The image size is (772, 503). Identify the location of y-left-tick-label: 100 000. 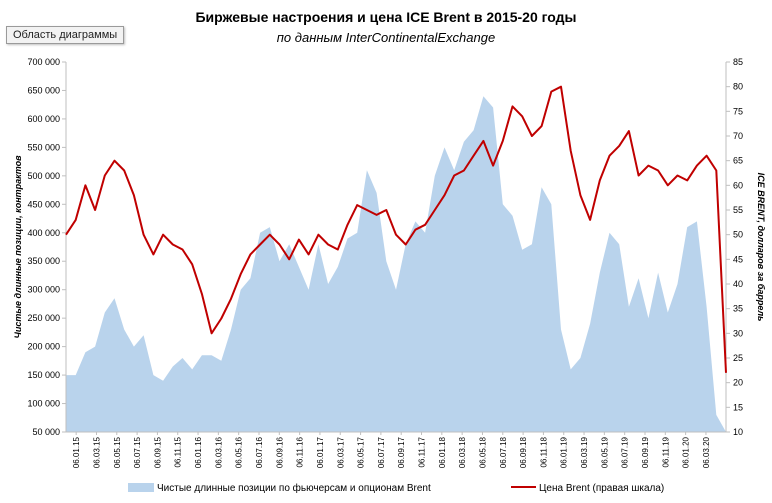
(43, 404).